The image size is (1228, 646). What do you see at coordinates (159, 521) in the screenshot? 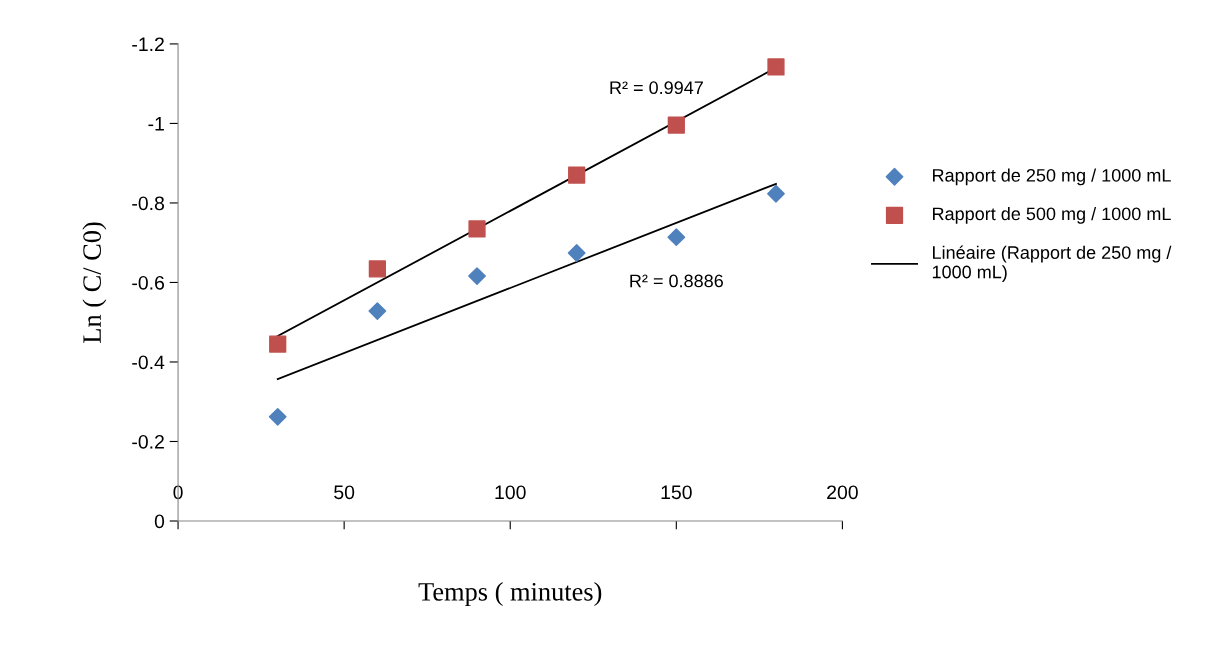
I see `y-tick-label: 0` at bounding box center [159, 521].